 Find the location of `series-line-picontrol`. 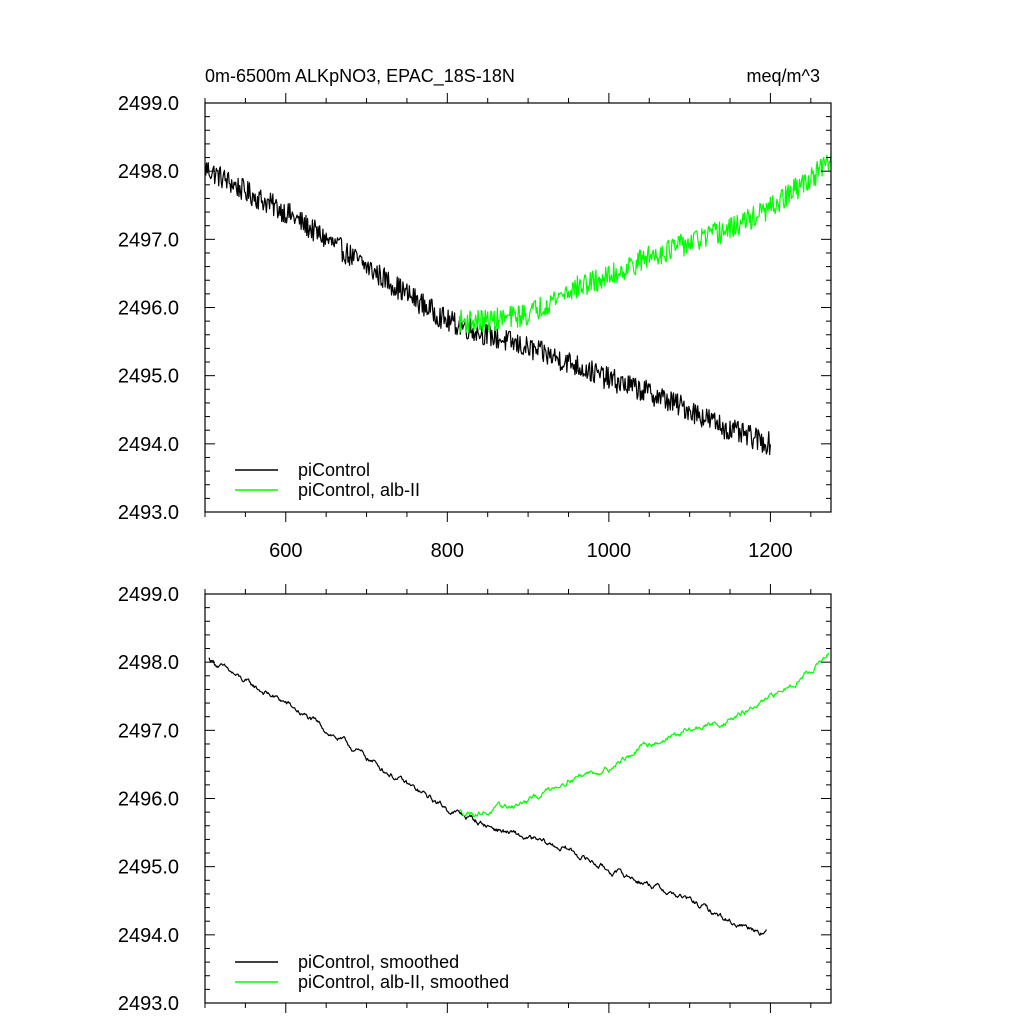

series-line-picontrol is located at coordinates (487, 796).